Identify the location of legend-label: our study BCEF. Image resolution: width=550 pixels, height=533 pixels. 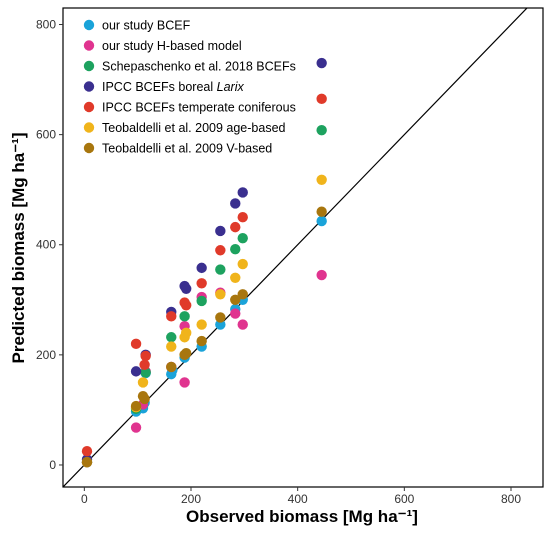
(146, 26).